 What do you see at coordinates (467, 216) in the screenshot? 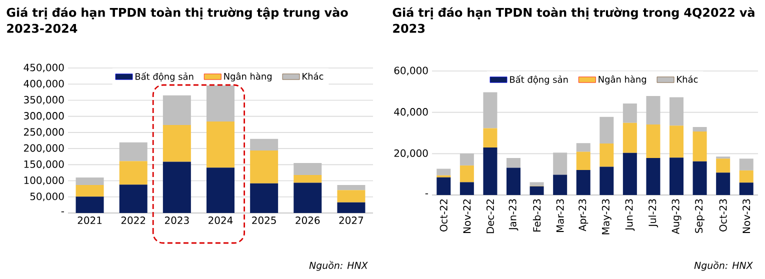
I see `x-tick-label: Nov-22` at bounding box center [467, 216].